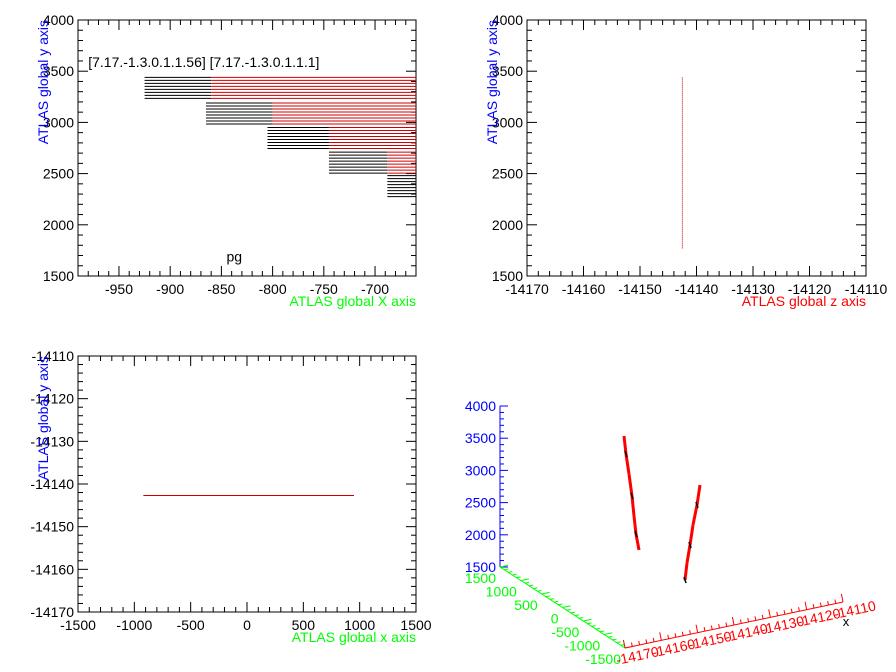 Image resolution: width=896 pixels, height=672 pixels. Describe the element at coordinates (480, 535) in the screenshot. I see `z-tick-label: 2000` at that location.